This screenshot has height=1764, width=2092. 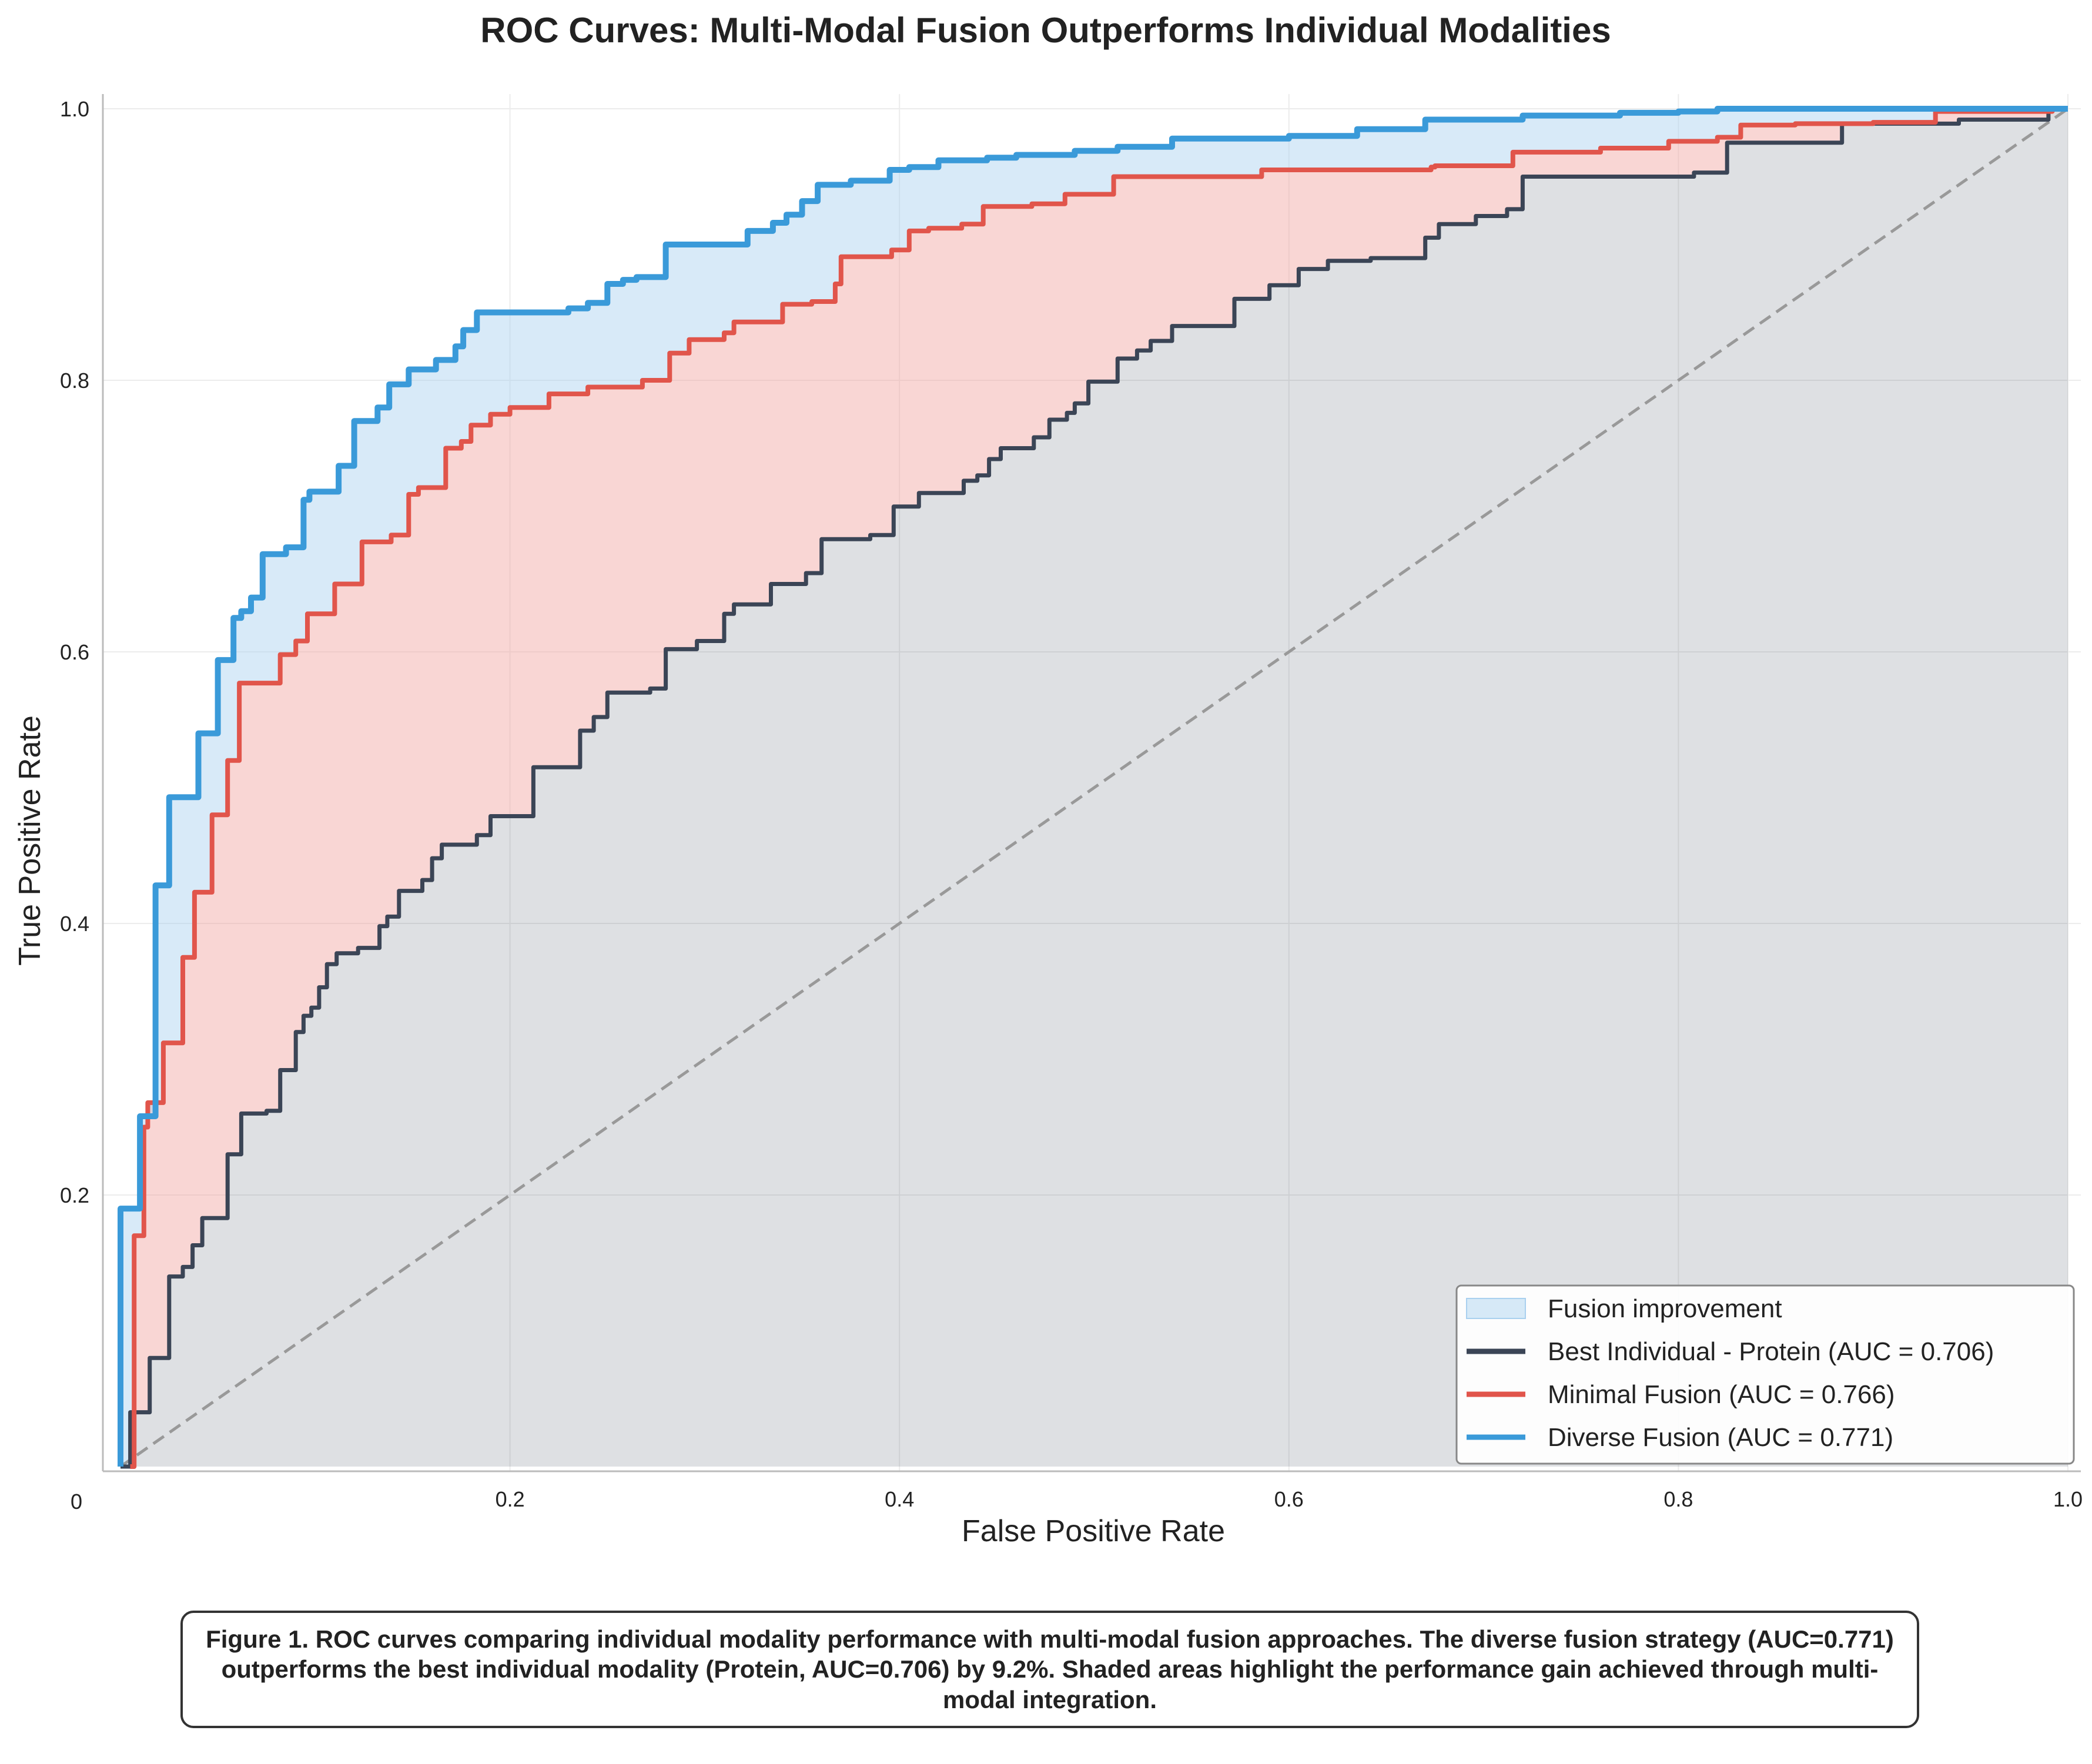 What do you see at coordinates (74, 109) in the screenshot?
I see `y-tick-label: 1.0` at bounding box center [74, 109].